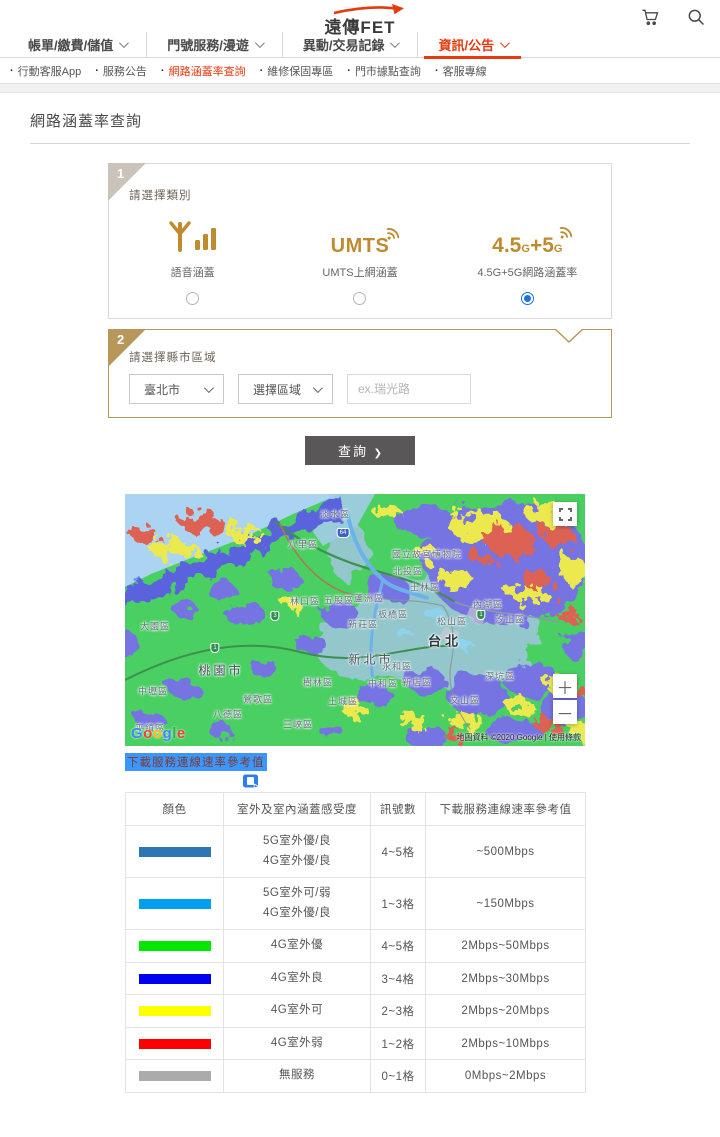  Describe the element at coordinates (565, 737) in the screenshot. I see `terms-link: 使用條款` at that location.